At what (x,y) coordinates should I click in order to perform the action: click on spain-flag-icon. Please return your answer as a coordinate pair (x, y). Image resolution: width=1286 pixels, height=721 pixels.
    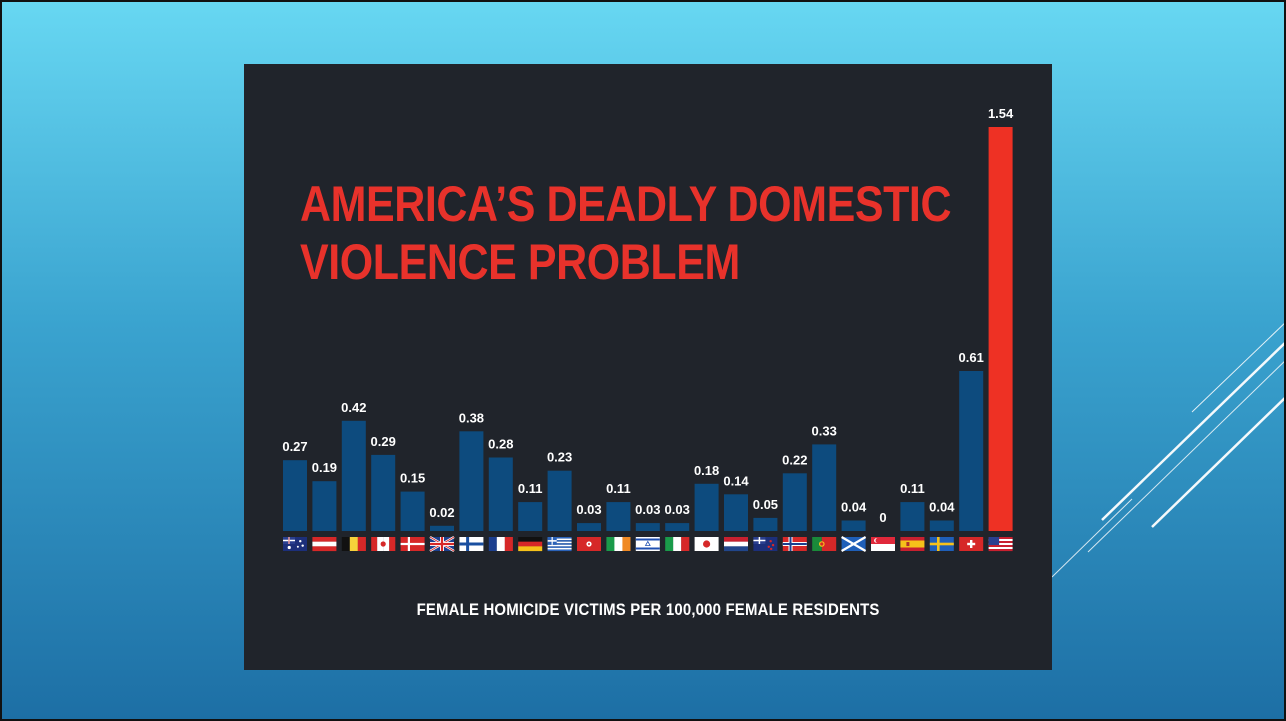
    Looking at the image, I should click on (912, 544).